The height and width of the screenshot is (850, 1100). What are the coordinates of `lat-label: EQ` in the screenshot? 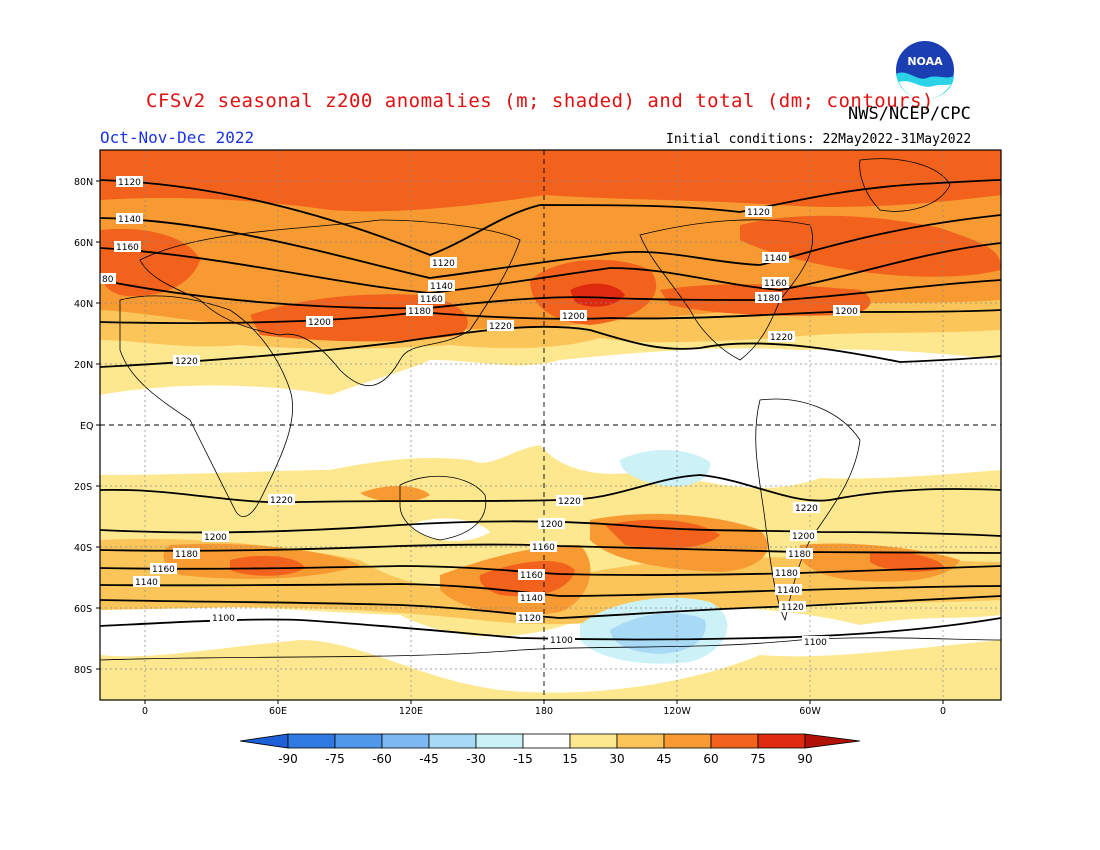 It's located at (86, 426).